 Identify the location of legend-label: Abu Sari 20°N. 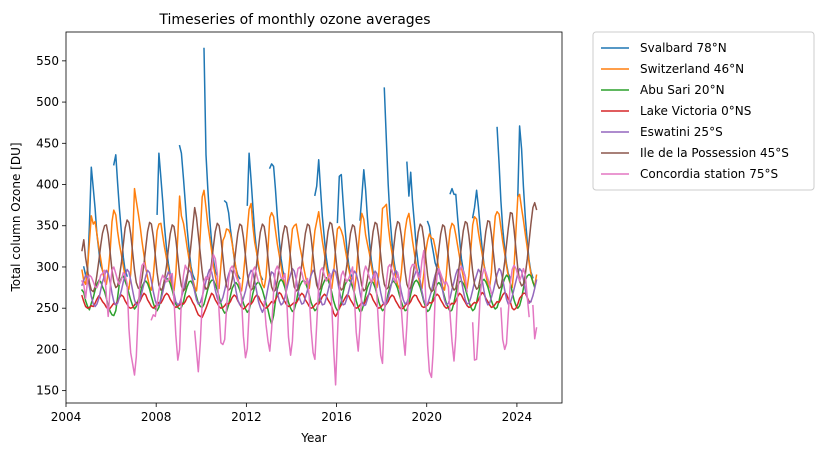
(682, 90).